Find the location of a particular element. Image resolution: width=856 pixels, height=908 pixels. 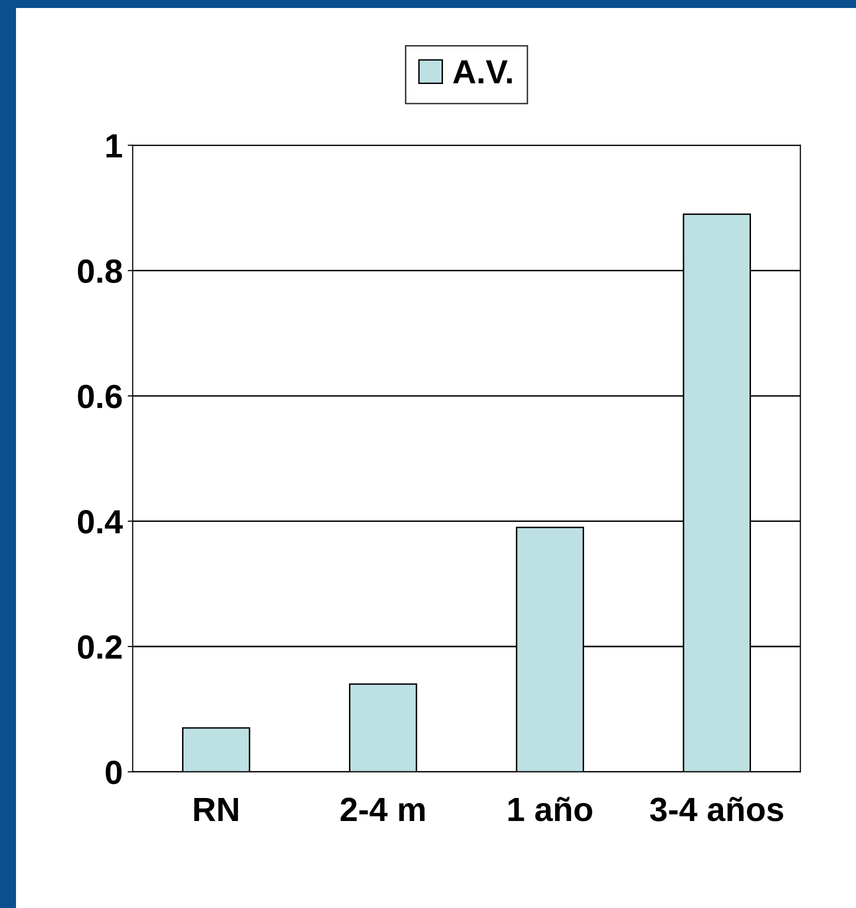

x-tick-label: 1 año is located at coordinates (550, 809).